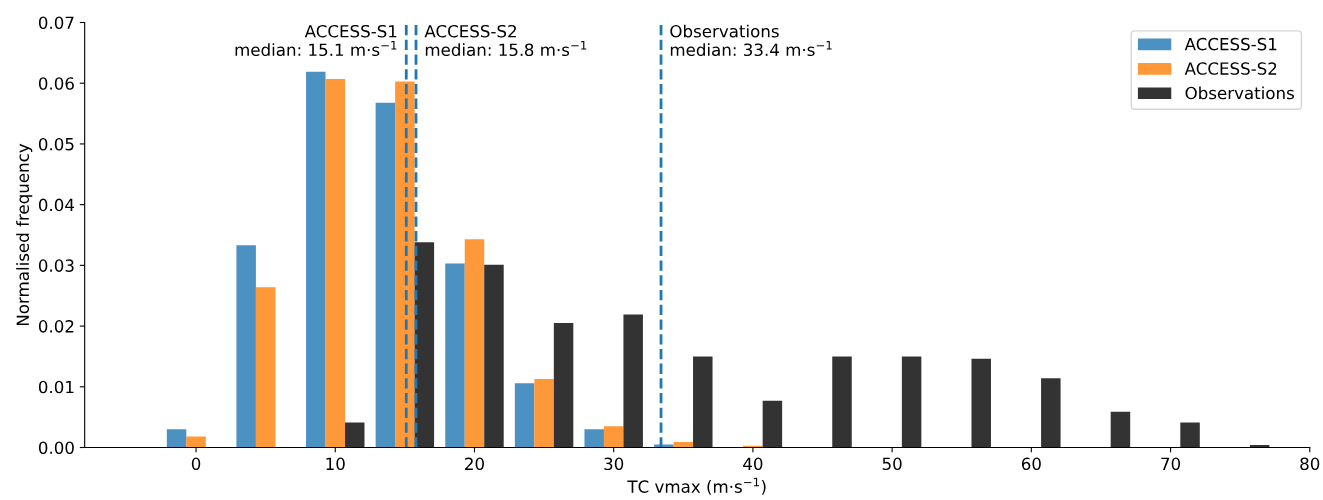  I want to click on legend-label: ACCESS-S1, so click(1230, 44).